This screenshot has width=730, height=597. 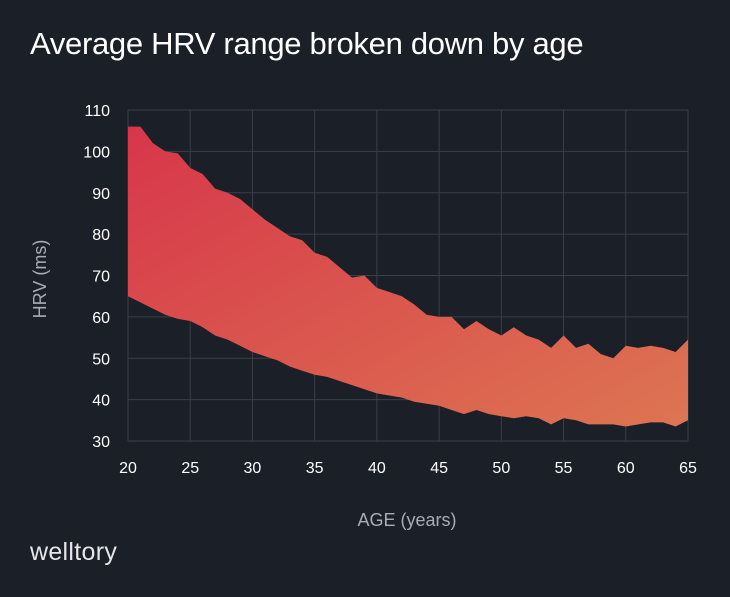 I want to click on y-tick-label-70: 70, so click(x=101, y=277).